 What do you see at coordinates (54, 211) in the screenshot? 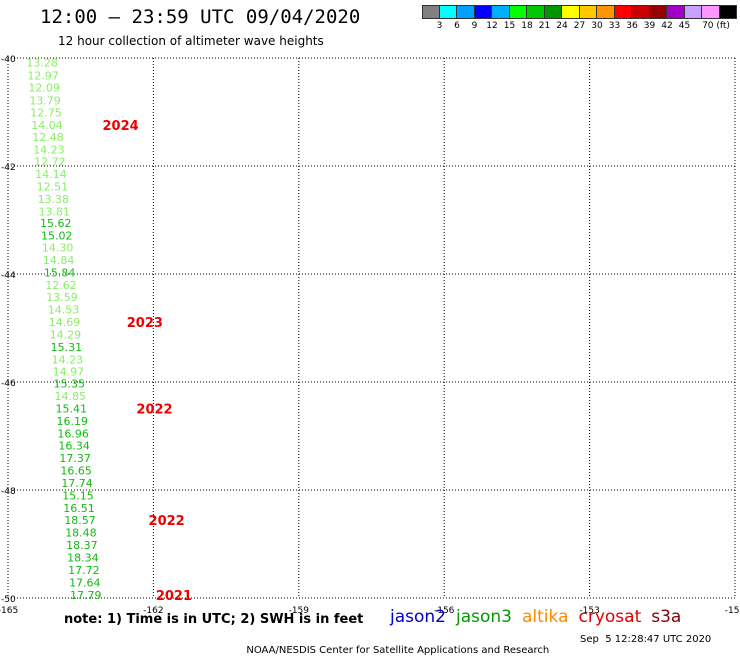
I see `wave-height-point: 13.81` at bounding box center [54, 211].